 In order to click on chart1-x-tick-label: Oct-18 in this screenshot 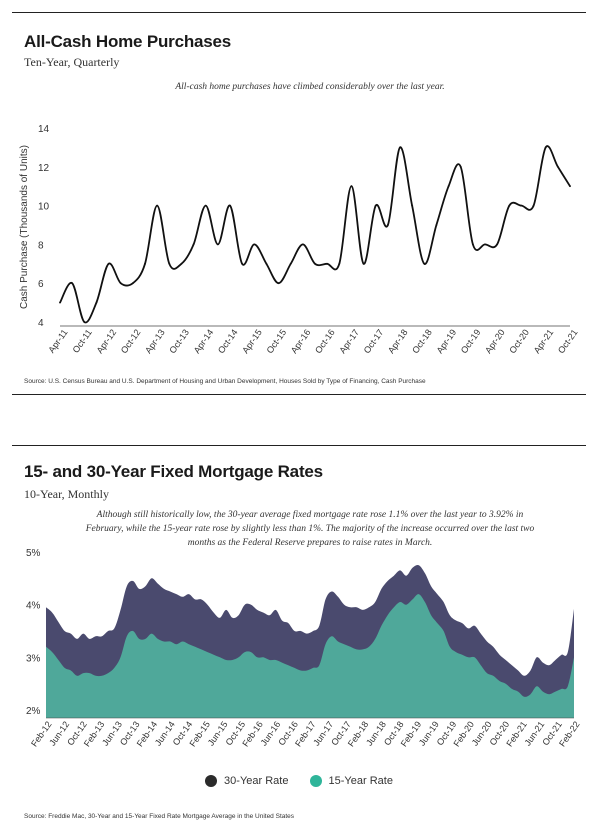, I will do `click(422, 341)`.